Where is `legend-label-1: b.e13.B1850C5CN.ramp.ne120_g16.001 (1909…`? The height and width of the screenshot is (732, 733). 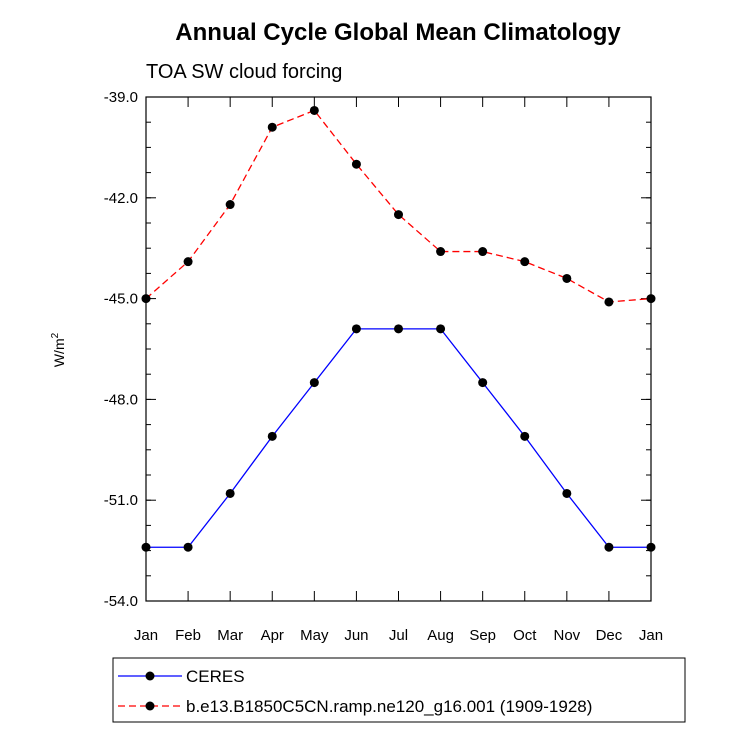
legend-label-1: b.e13.B1850C5CN.ramp.ne120_g16.001 (1909… is located at coordinates (389, 706).